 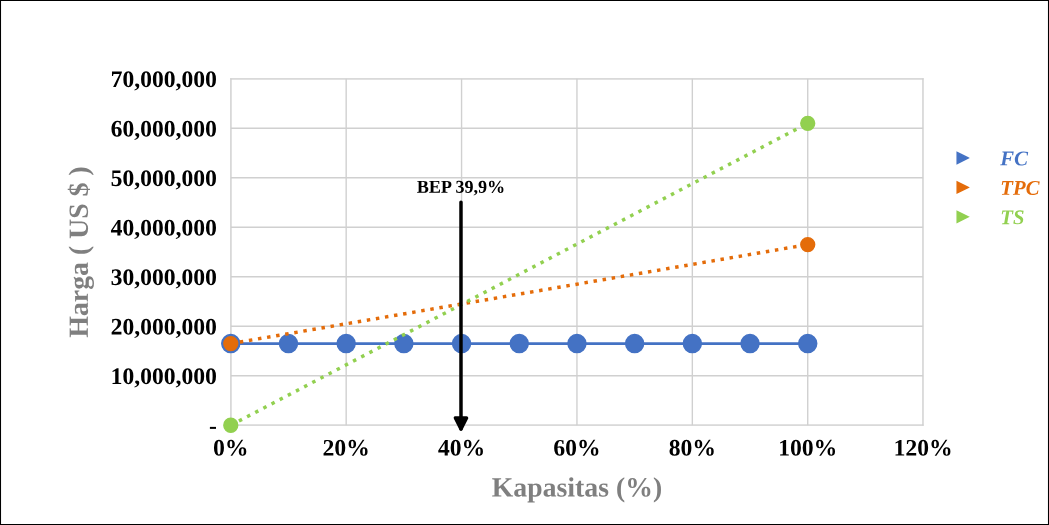 I want to click on x-tick-label: 0%, so click(x=230, y=447).